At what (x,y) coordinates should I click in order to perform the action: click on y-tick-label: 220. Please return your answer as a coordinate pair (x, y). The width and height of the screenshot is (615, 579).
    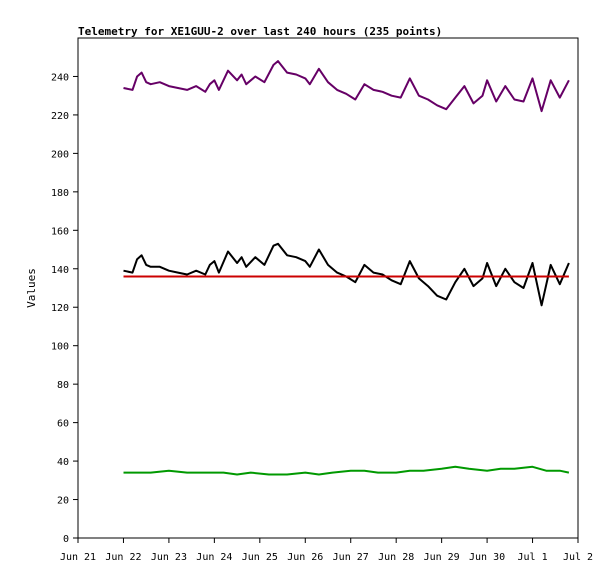
    Looking at the image, I should click on (60, 116).